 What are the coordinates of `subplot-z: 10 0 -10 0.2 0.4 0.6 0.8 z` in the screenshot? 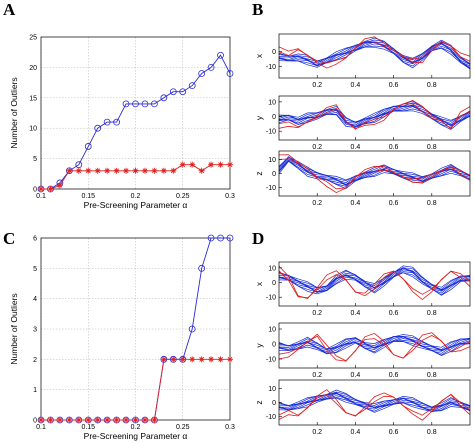 It's located at (362, 178).